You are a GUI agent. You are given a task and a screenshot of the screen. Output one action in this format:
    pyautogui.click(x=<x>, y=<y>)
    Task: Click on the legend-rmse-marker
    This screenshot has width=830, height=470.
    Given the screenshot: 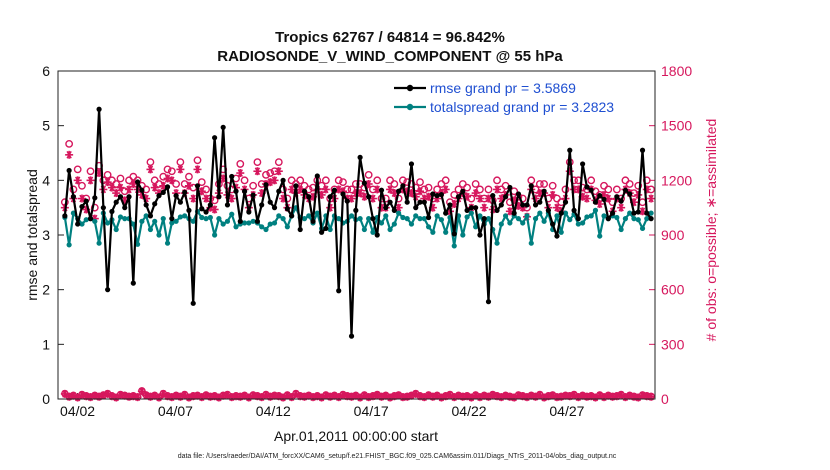 What is the action you would take?
    pyautogui.click(x=410, y=88)
    